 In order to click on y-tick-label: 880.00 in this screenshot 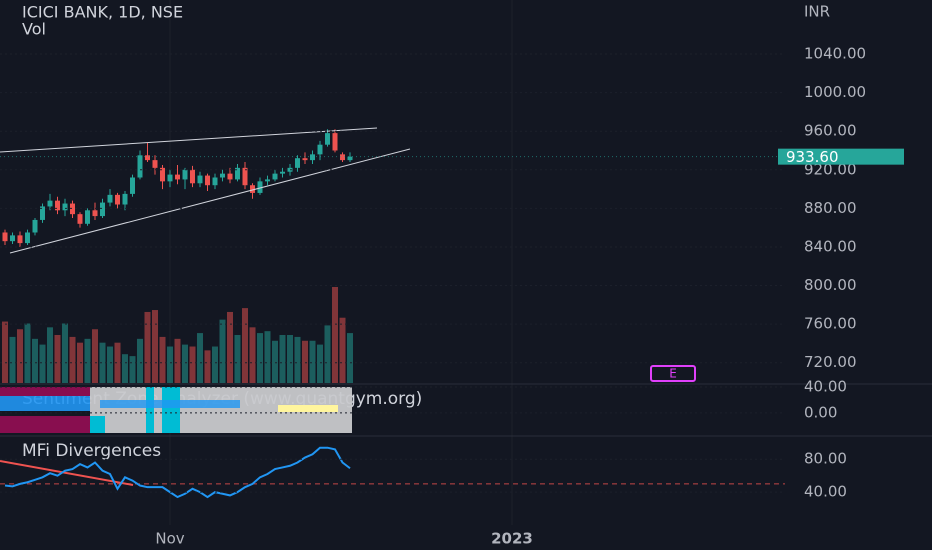, I will do `click(830, 208)`.